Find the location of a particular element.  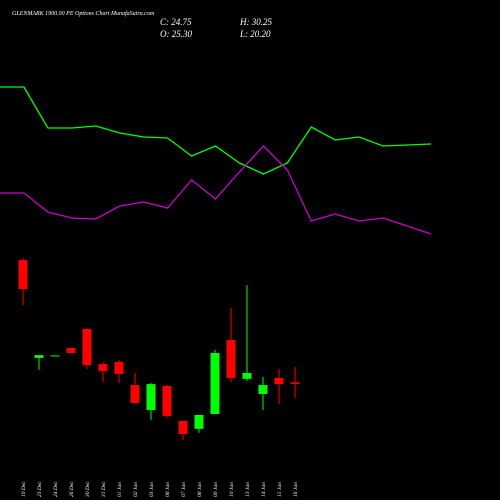

x-tick-label: 15 Jan is located at coordinates (280, 489).